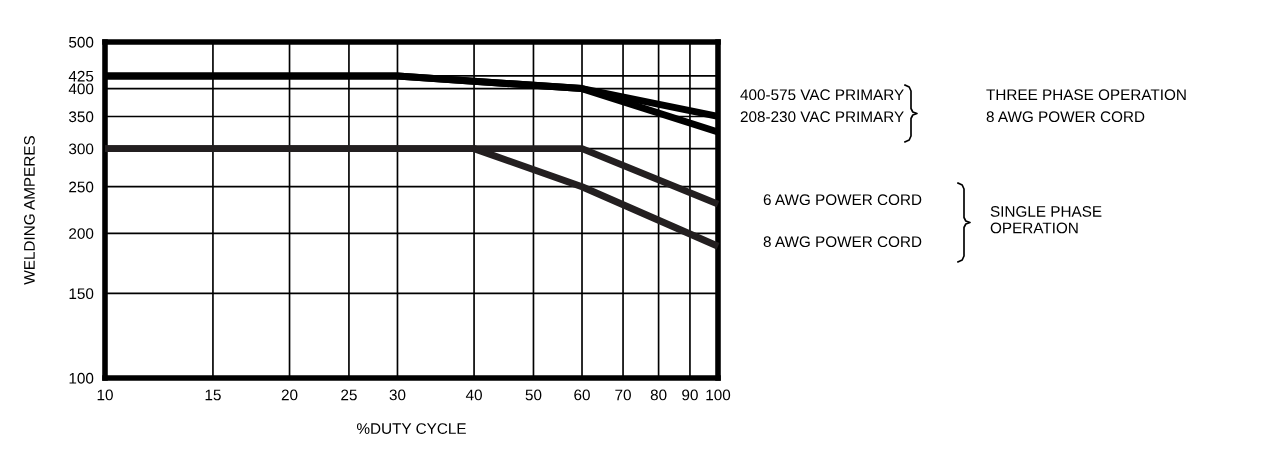 Image resolution: width=1276 pixels, height=451 pixels. What do you see at coordinates (81, 42) in the screenshot?
I see `y-tick-label: 500` at bounding box center [81, 42].